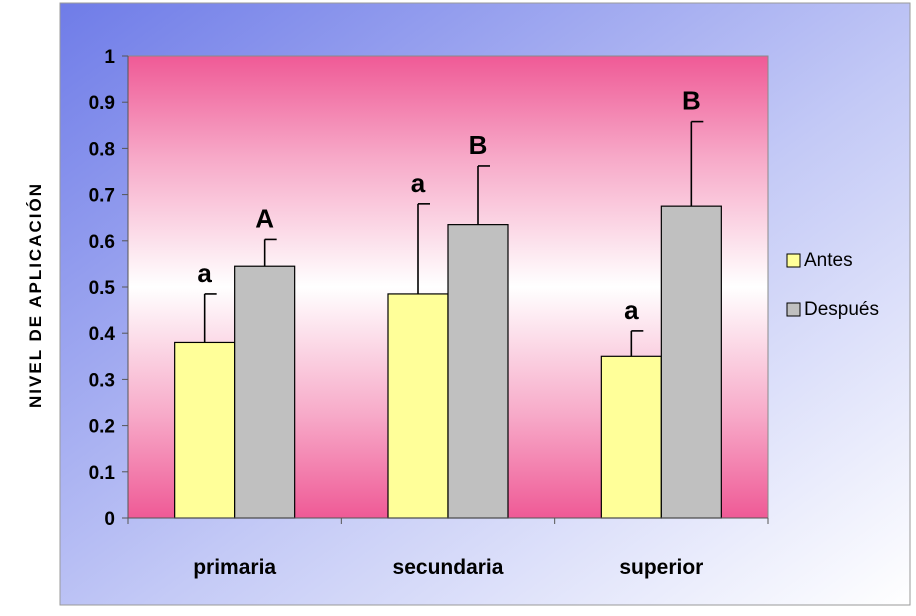 This screenshot has width=916, height=616. I want to click on y-tick-label: 0.5, so click(102, 288).